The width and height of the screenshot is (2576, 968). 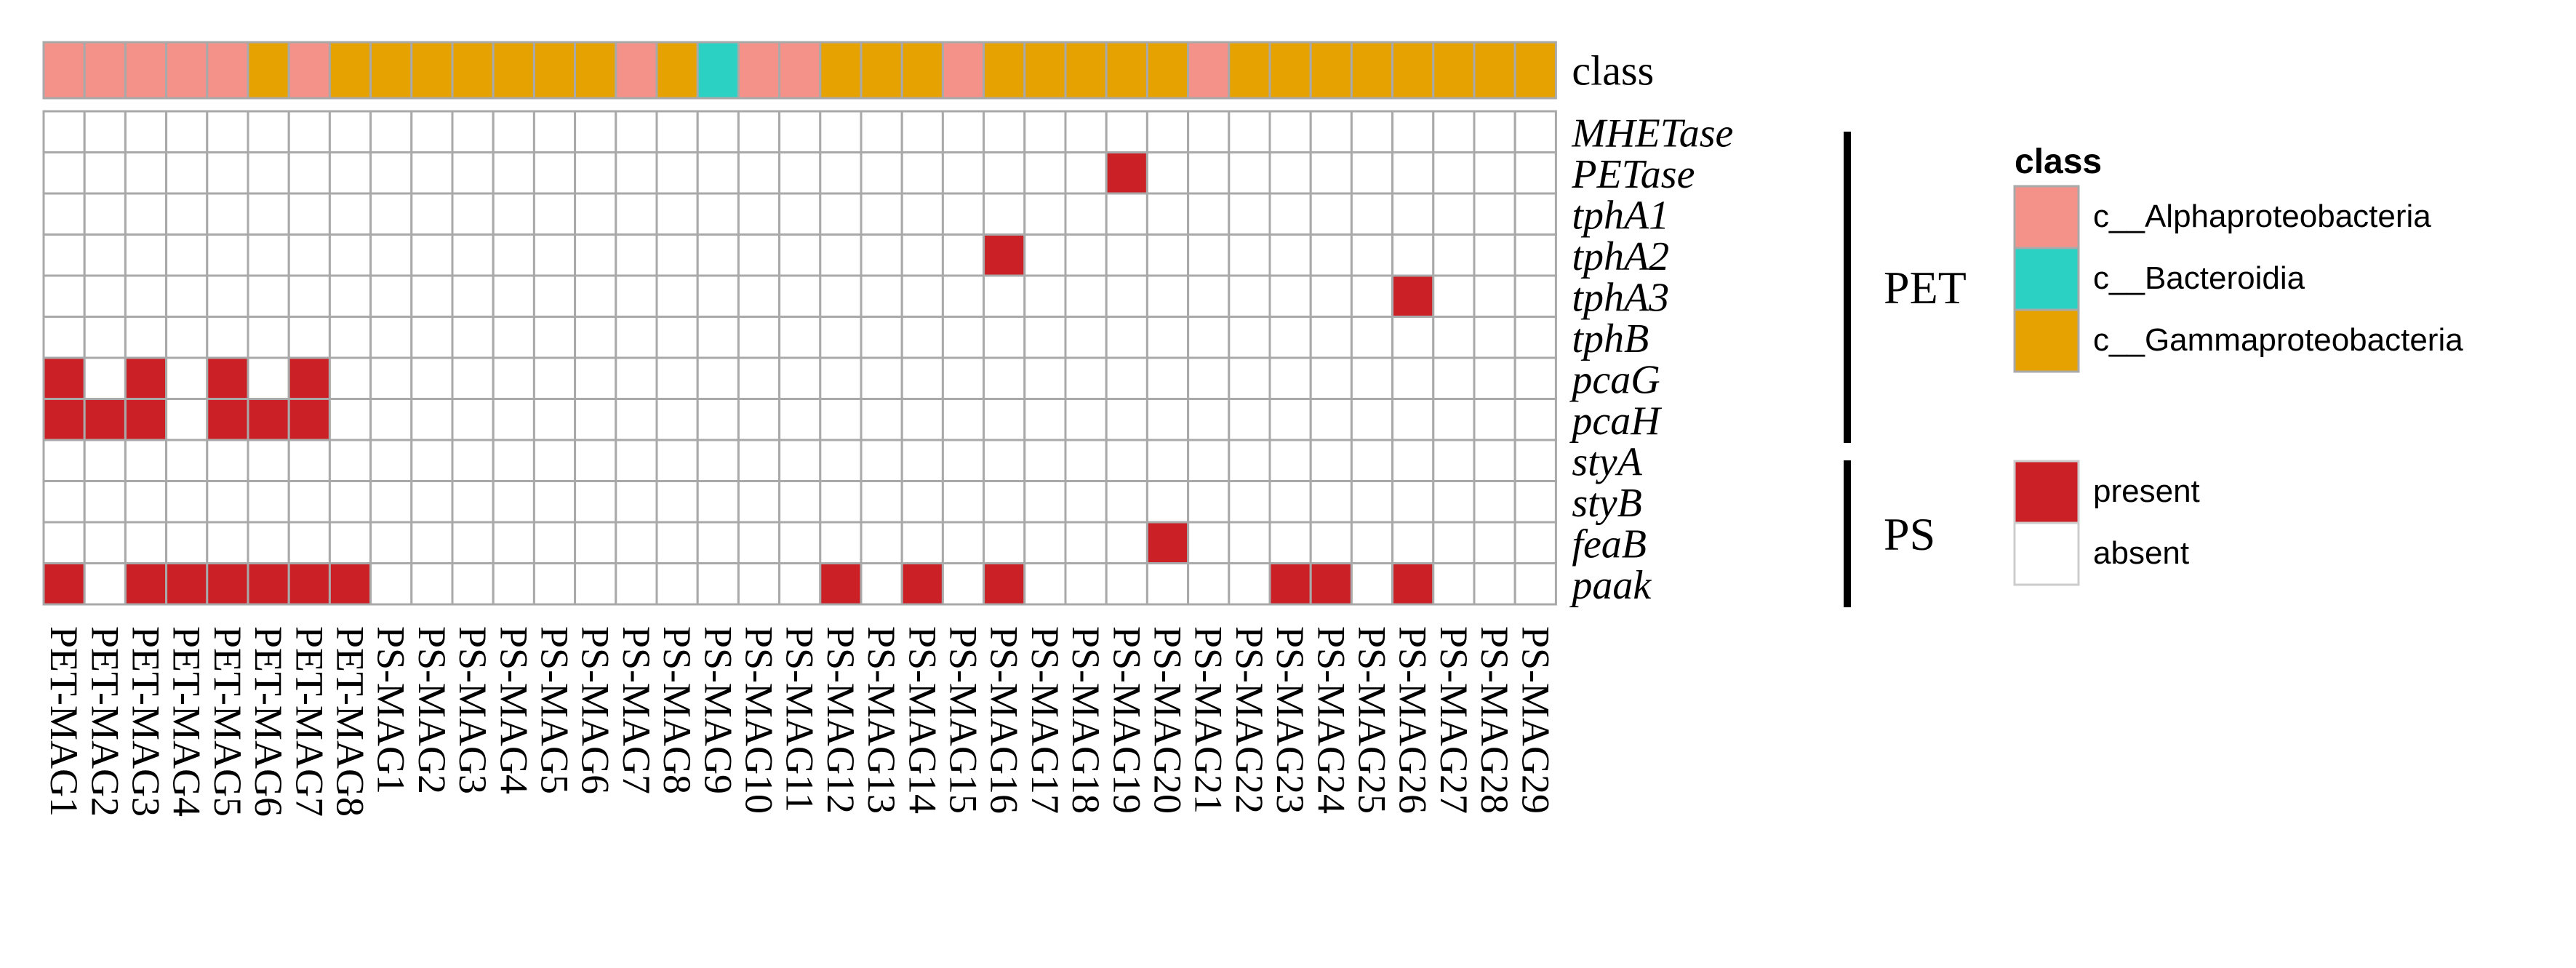 What do you see at coordinates (759, 720) in the screenshot?
I see `column-label: PS-MAG10` at bounding box center [759, 720].